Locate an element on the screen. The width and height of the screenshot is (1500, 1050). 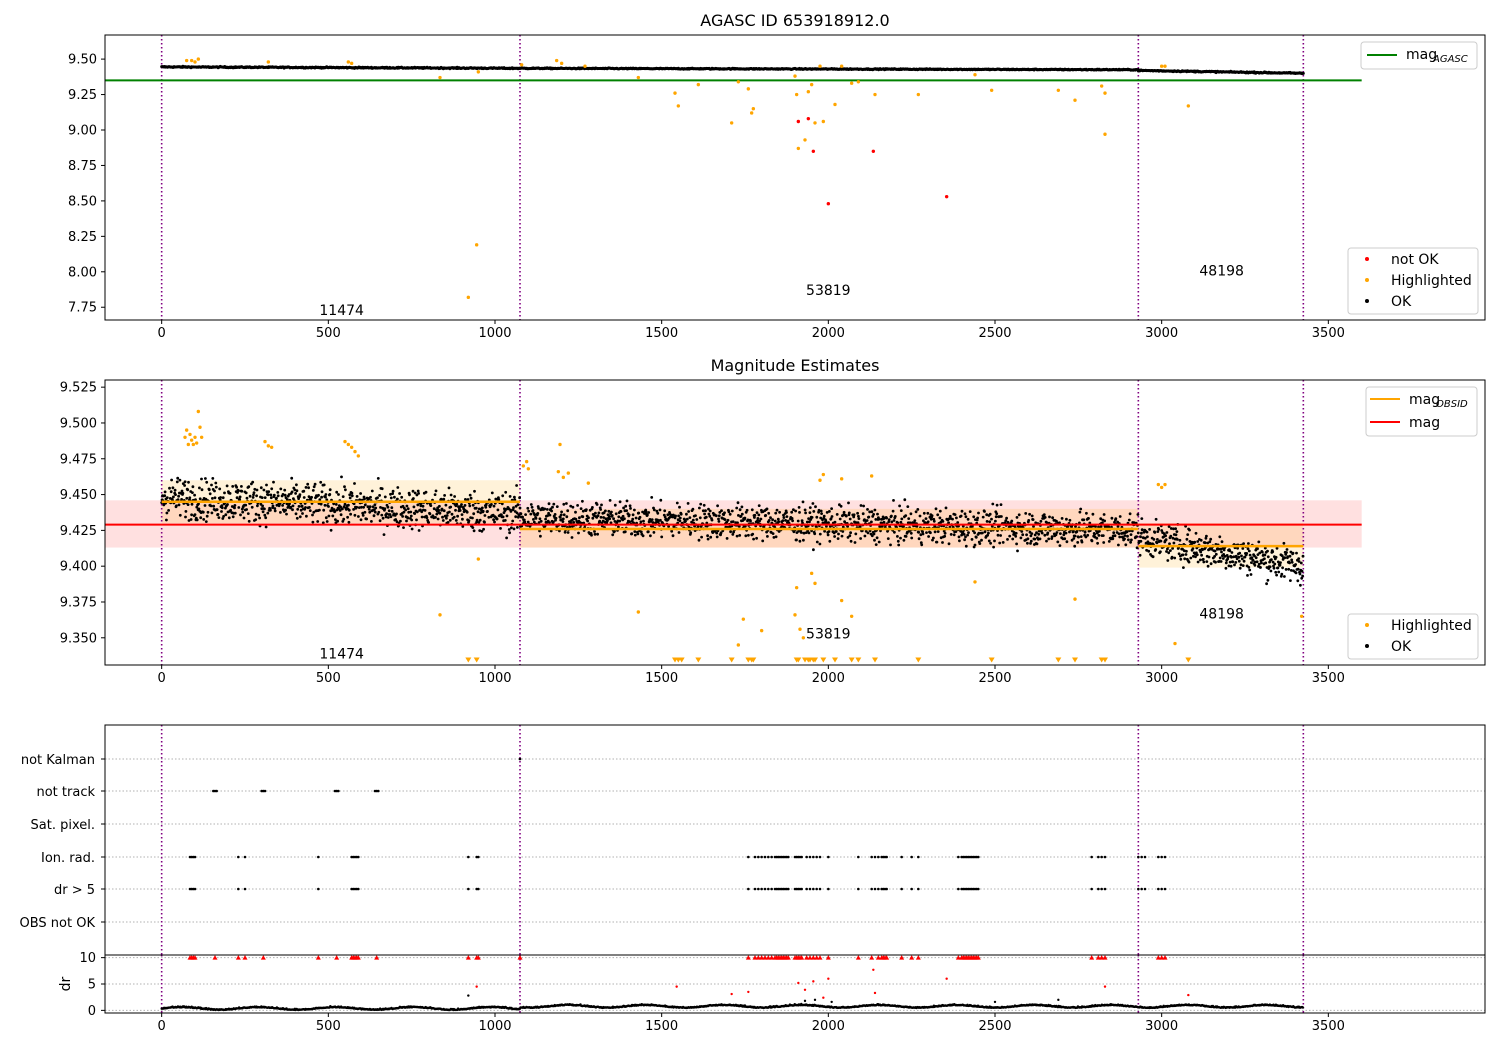
y-tick-label: 9.475 is located at coordinates (78, 459).